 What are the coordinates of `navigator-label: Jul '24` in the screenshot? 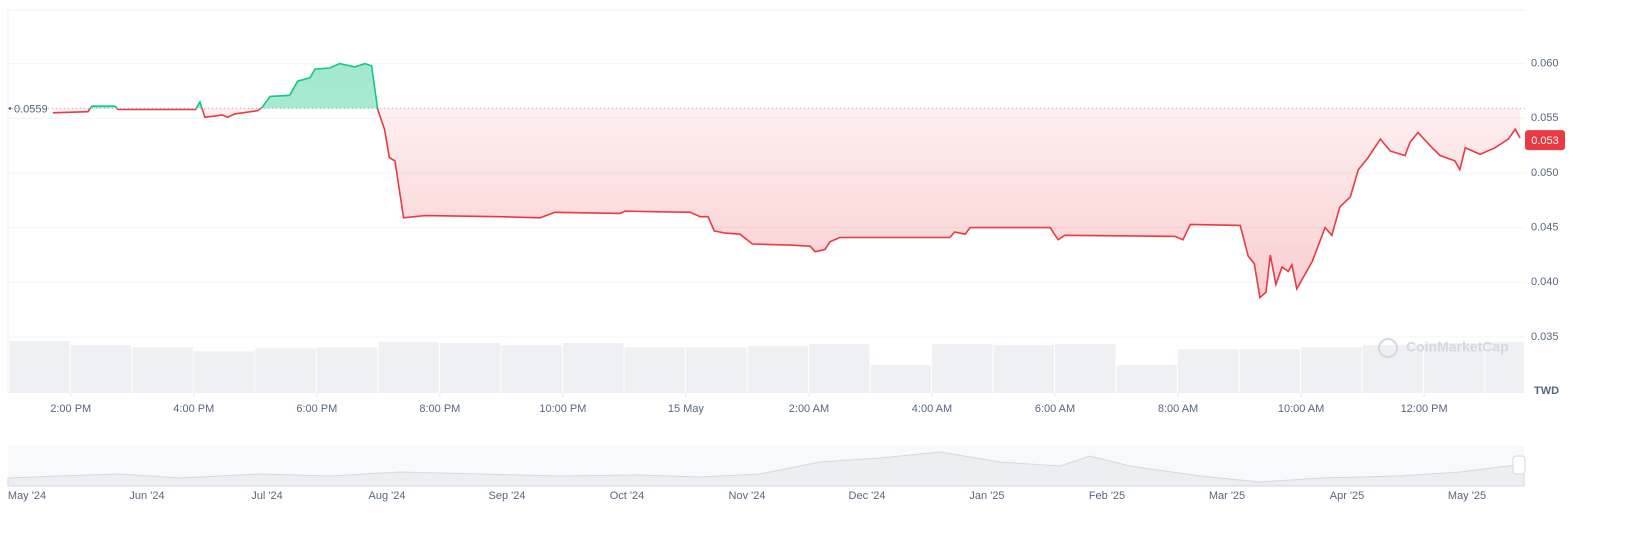 It's located at (266, 496).